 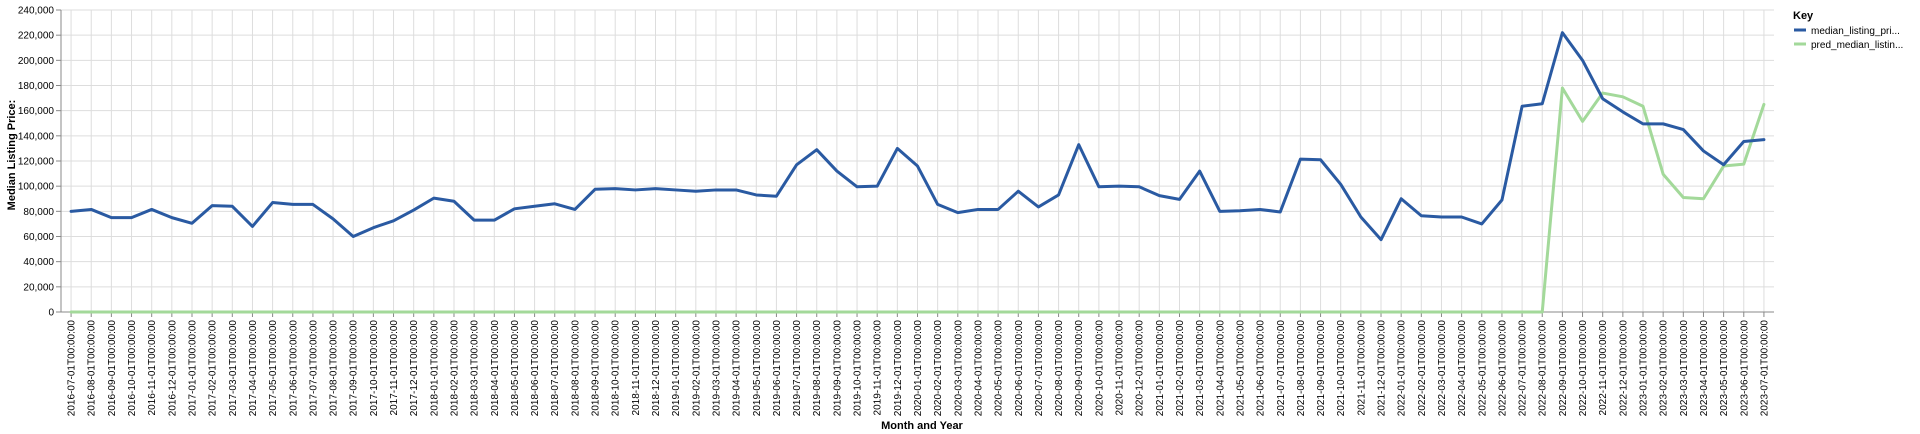 What do you see at coordinates (616, 368) in the screenshot?
I see `x-tick-label: 2018-10-01T00:00:00` at bounding box center [616, 368].